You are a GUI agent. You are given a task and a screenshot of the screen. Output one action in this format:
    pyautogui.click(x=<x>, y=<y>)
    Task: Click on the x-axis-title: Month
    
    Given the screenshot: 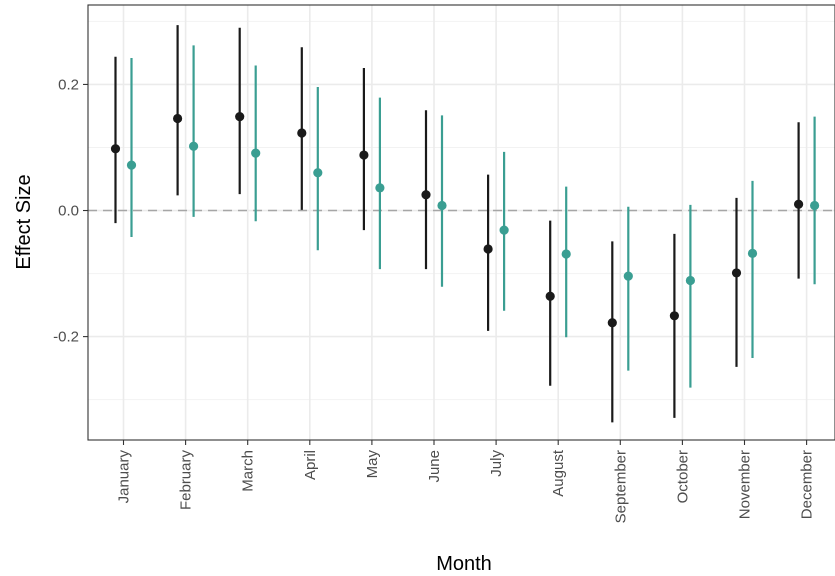 What is the action you would take?
    pyautogui.click(x=464, y=564)
    